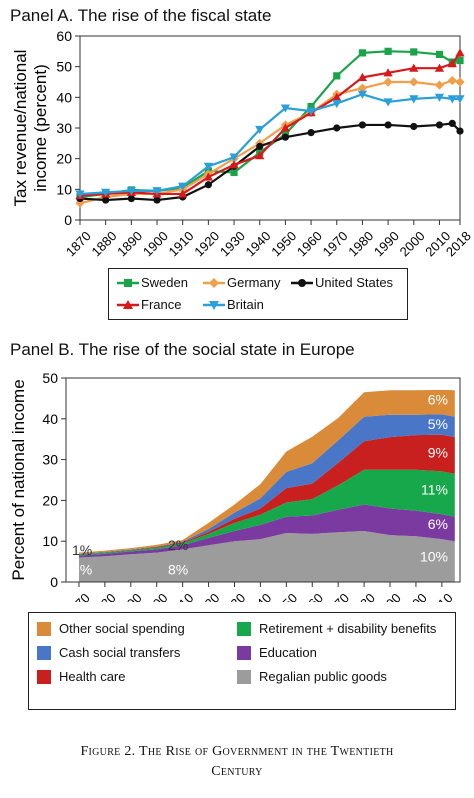 This screenshot has height=798, width=474. What do you see at coordinates (360, 243) in the screenshot?
I see `panel-a-xtick-label: 1980` at bounding box center [360, 243].